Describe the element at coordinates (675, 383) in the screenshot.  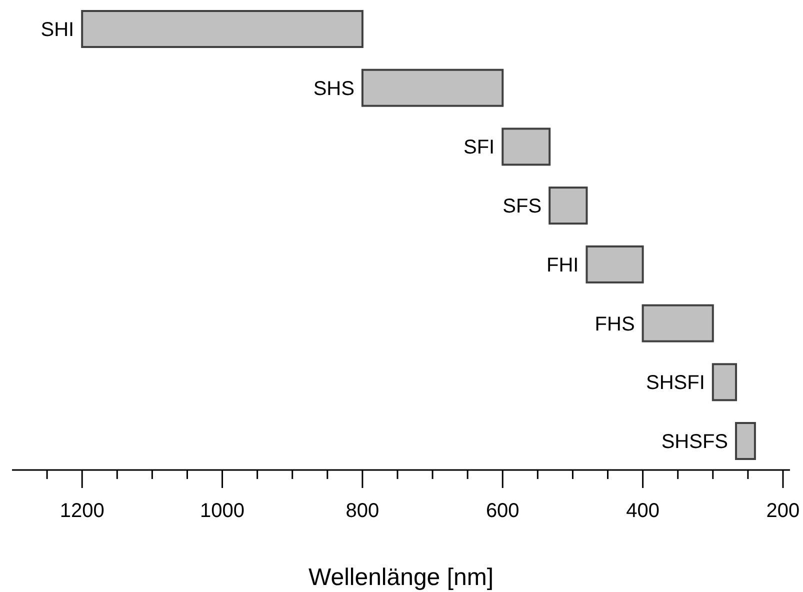
I see `y-tick-label: SHSFI` at that location.